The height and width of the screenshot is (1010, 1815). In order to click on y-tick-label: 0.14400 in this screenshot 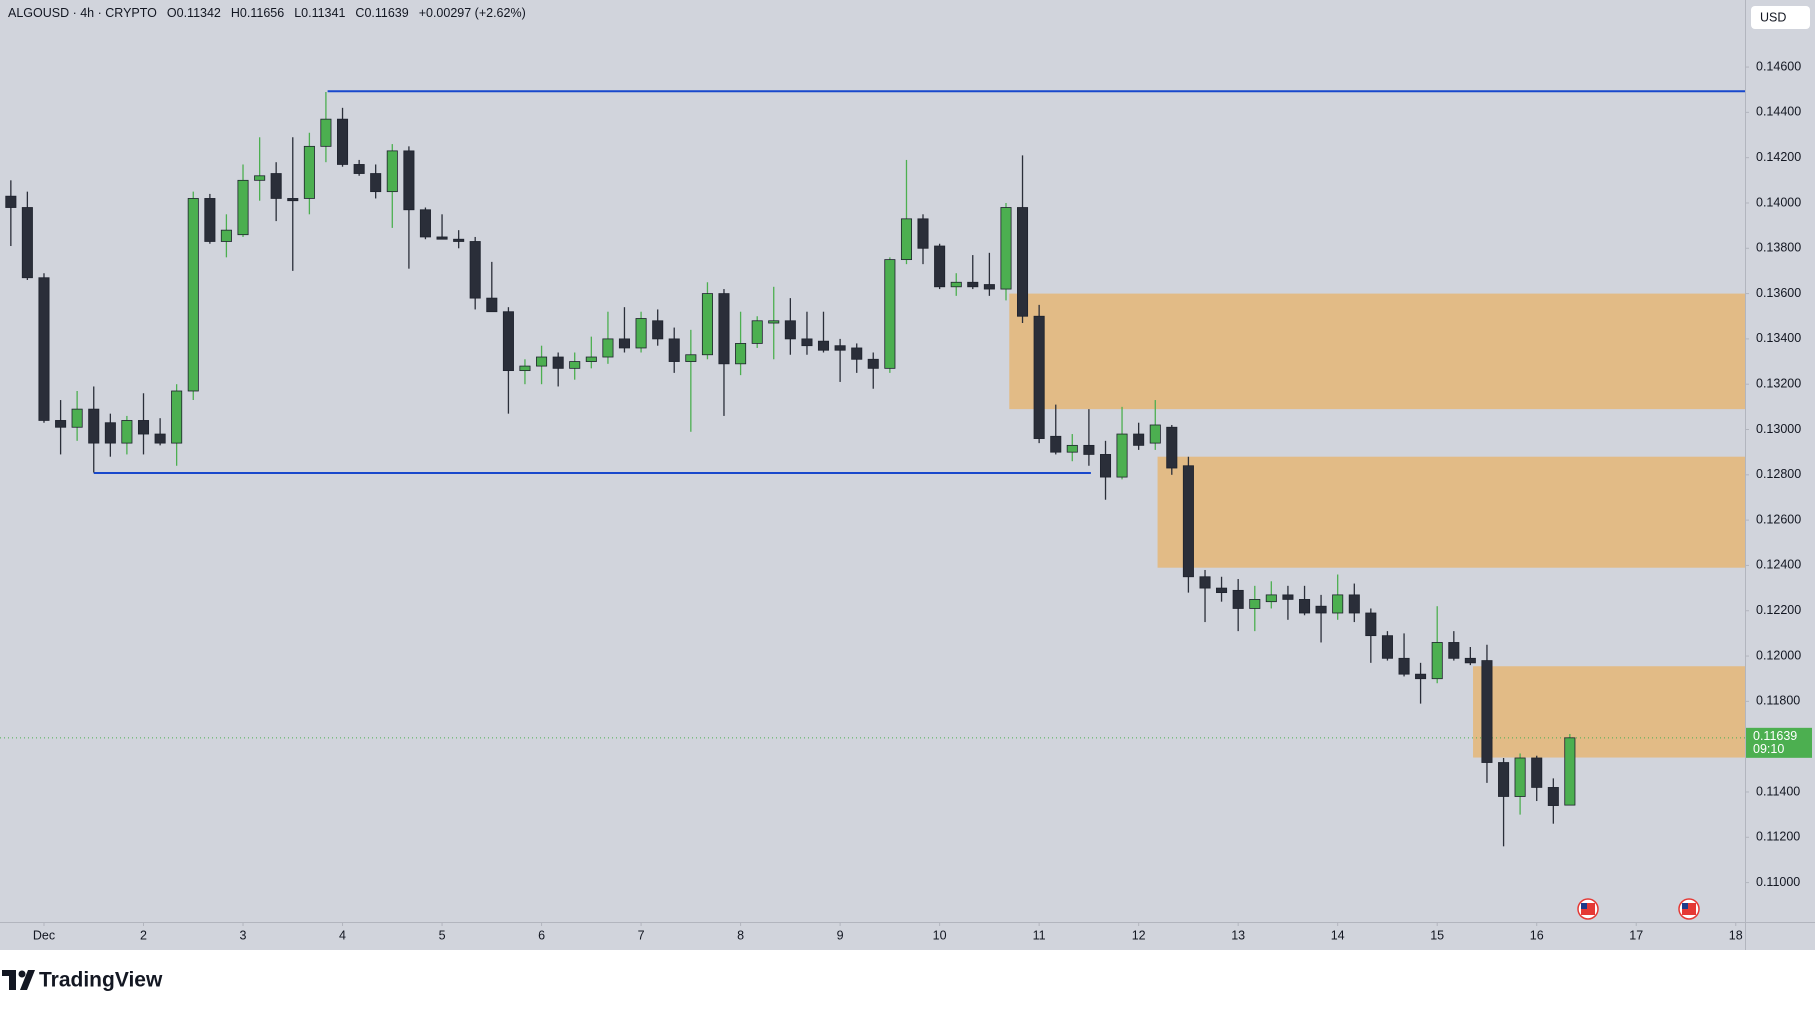, I will do `click(1778, 112)`.